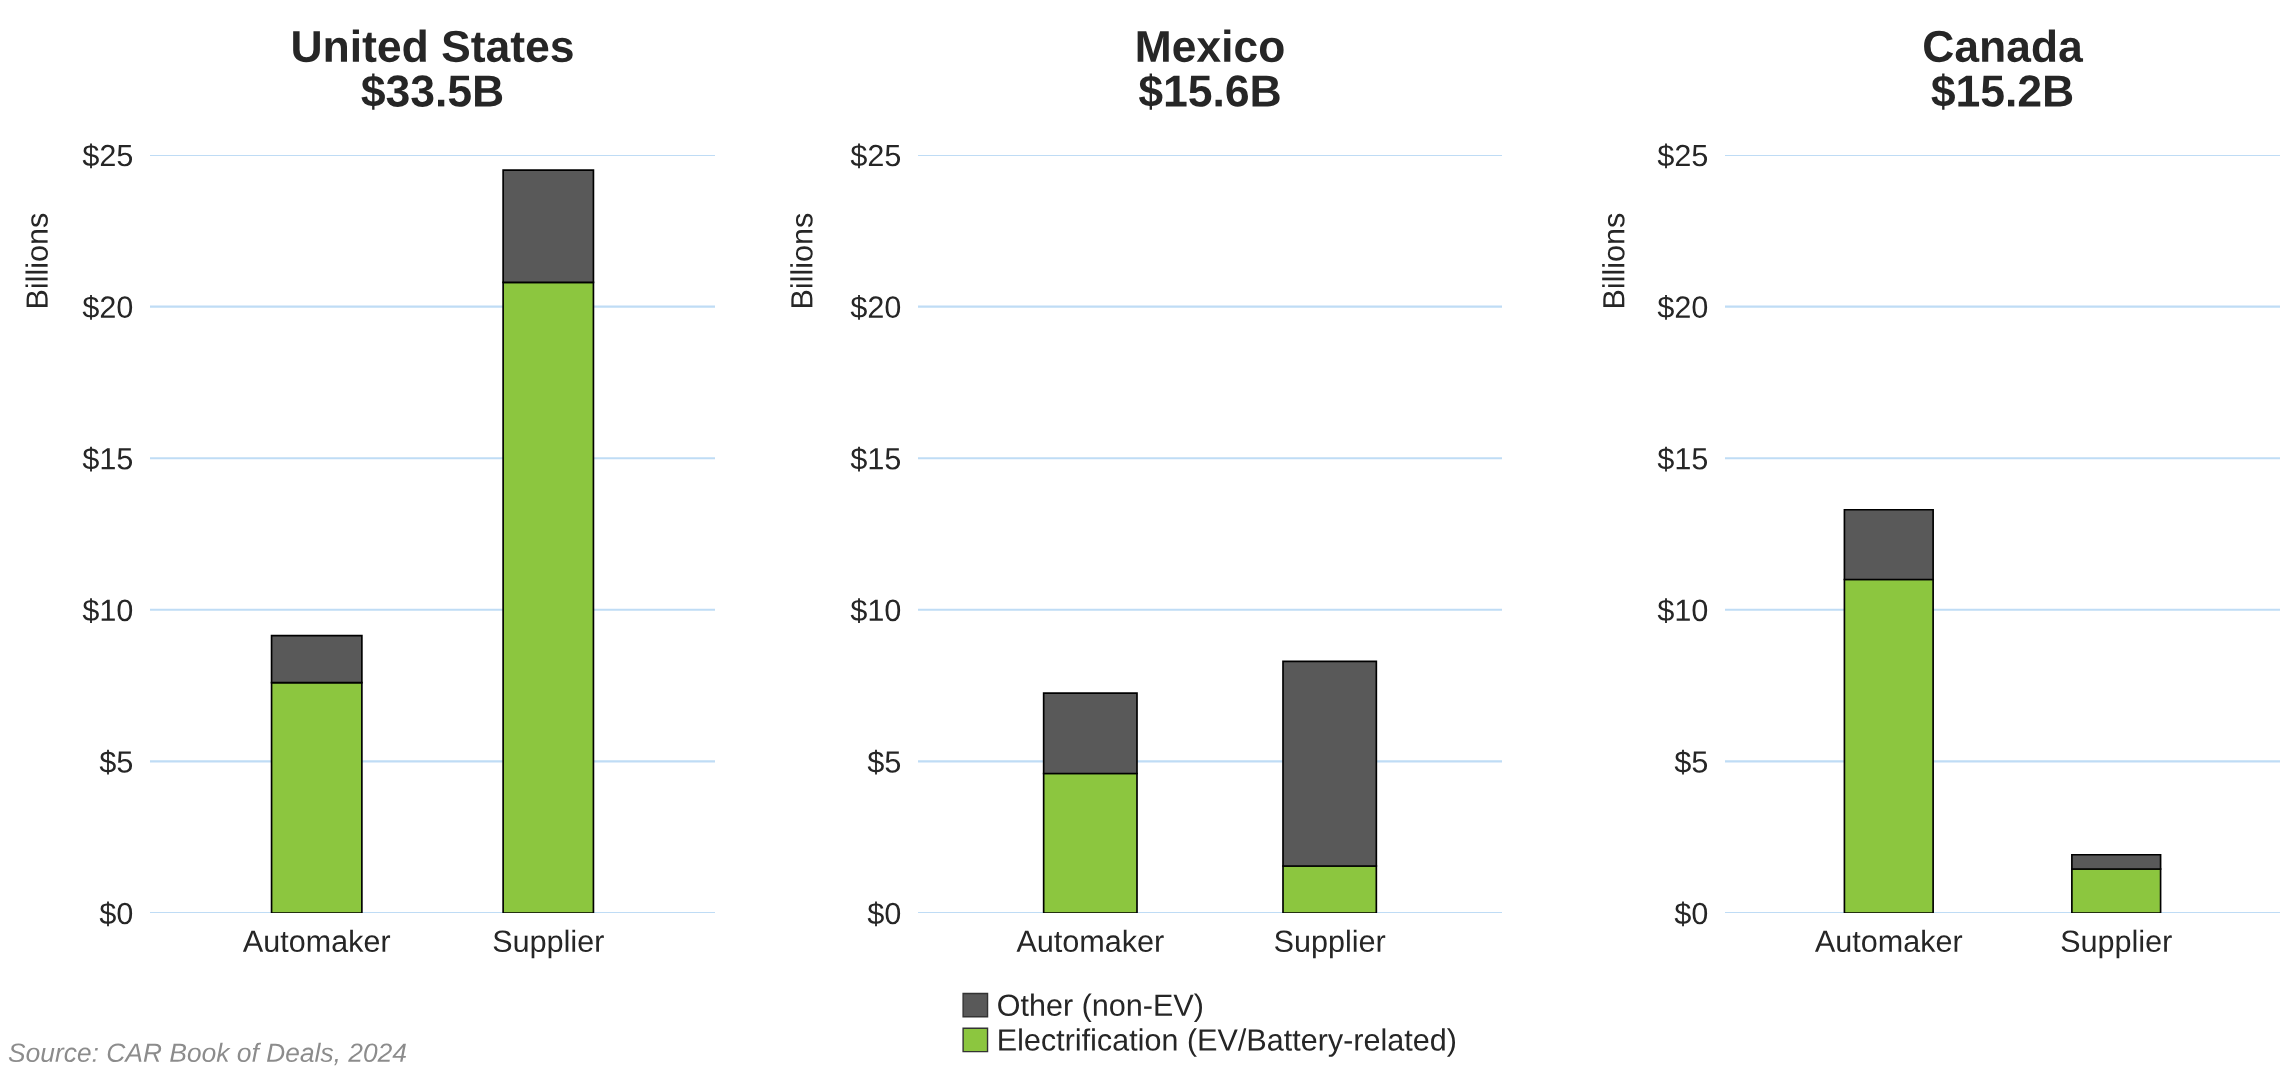  What do you see at coordinates (207, 1054) in the screenshot?
I see `source-note: Source: CAR Book of Deals, 2024` at bounding box center [207, 1054].